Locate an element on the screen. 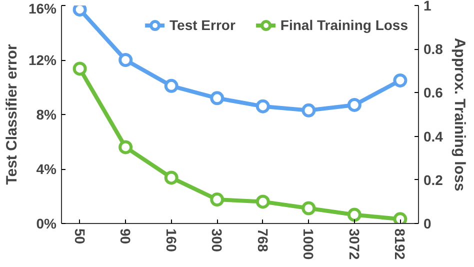 The height and width of the screenshot is (267, 474). y2-tick-label: 0.6 is located at coordinates (434, 92).